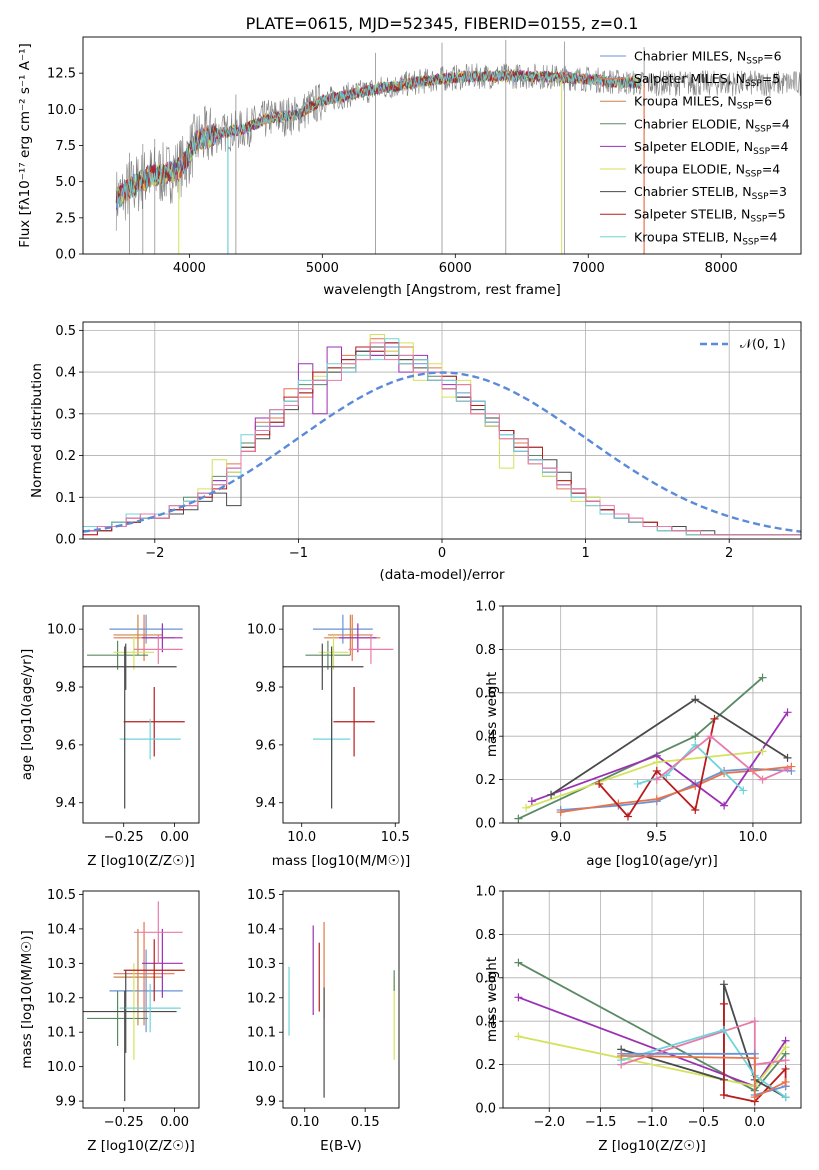 The image size is (819, 1170). Describe the element at coordinates (711, 148) in the screenshot. I see `legend-entry: Salpeter ELODIE, NSSP=4` at that location.